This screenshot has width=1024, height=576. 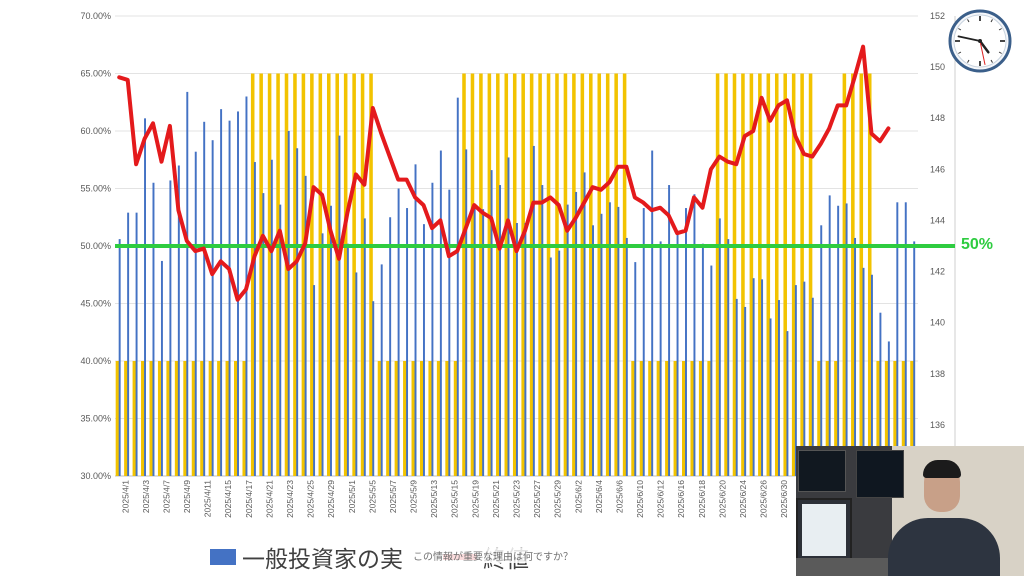 I want to click on right-axis-tick-label: 140, so click(x=937, y=323).